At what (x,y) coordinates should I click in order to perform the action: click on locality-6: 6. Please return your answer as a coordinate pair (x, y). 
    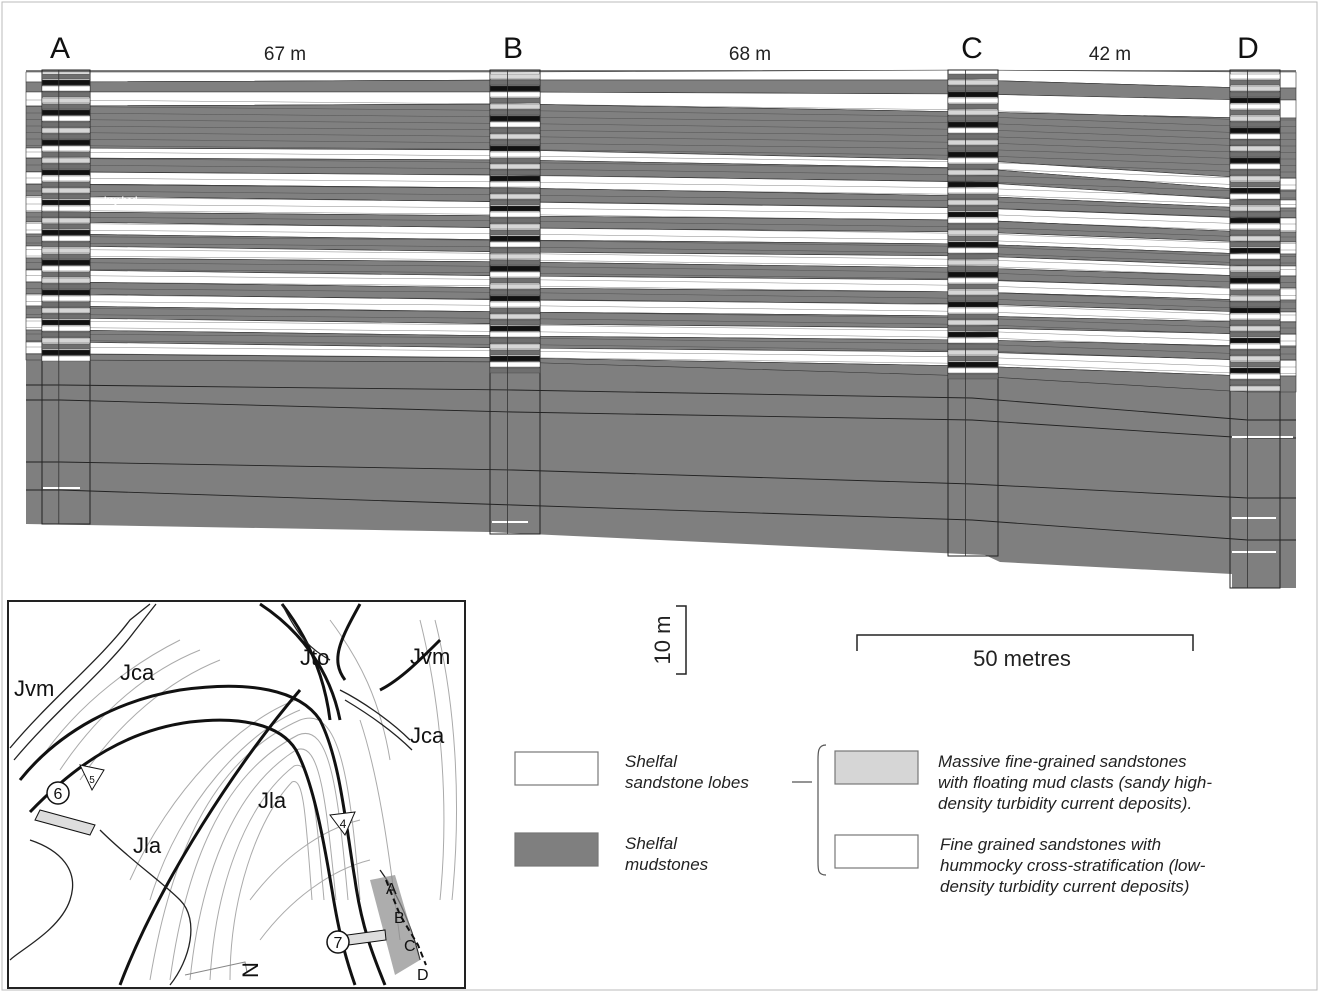
    Looking at the image, I should click on (58, 794).